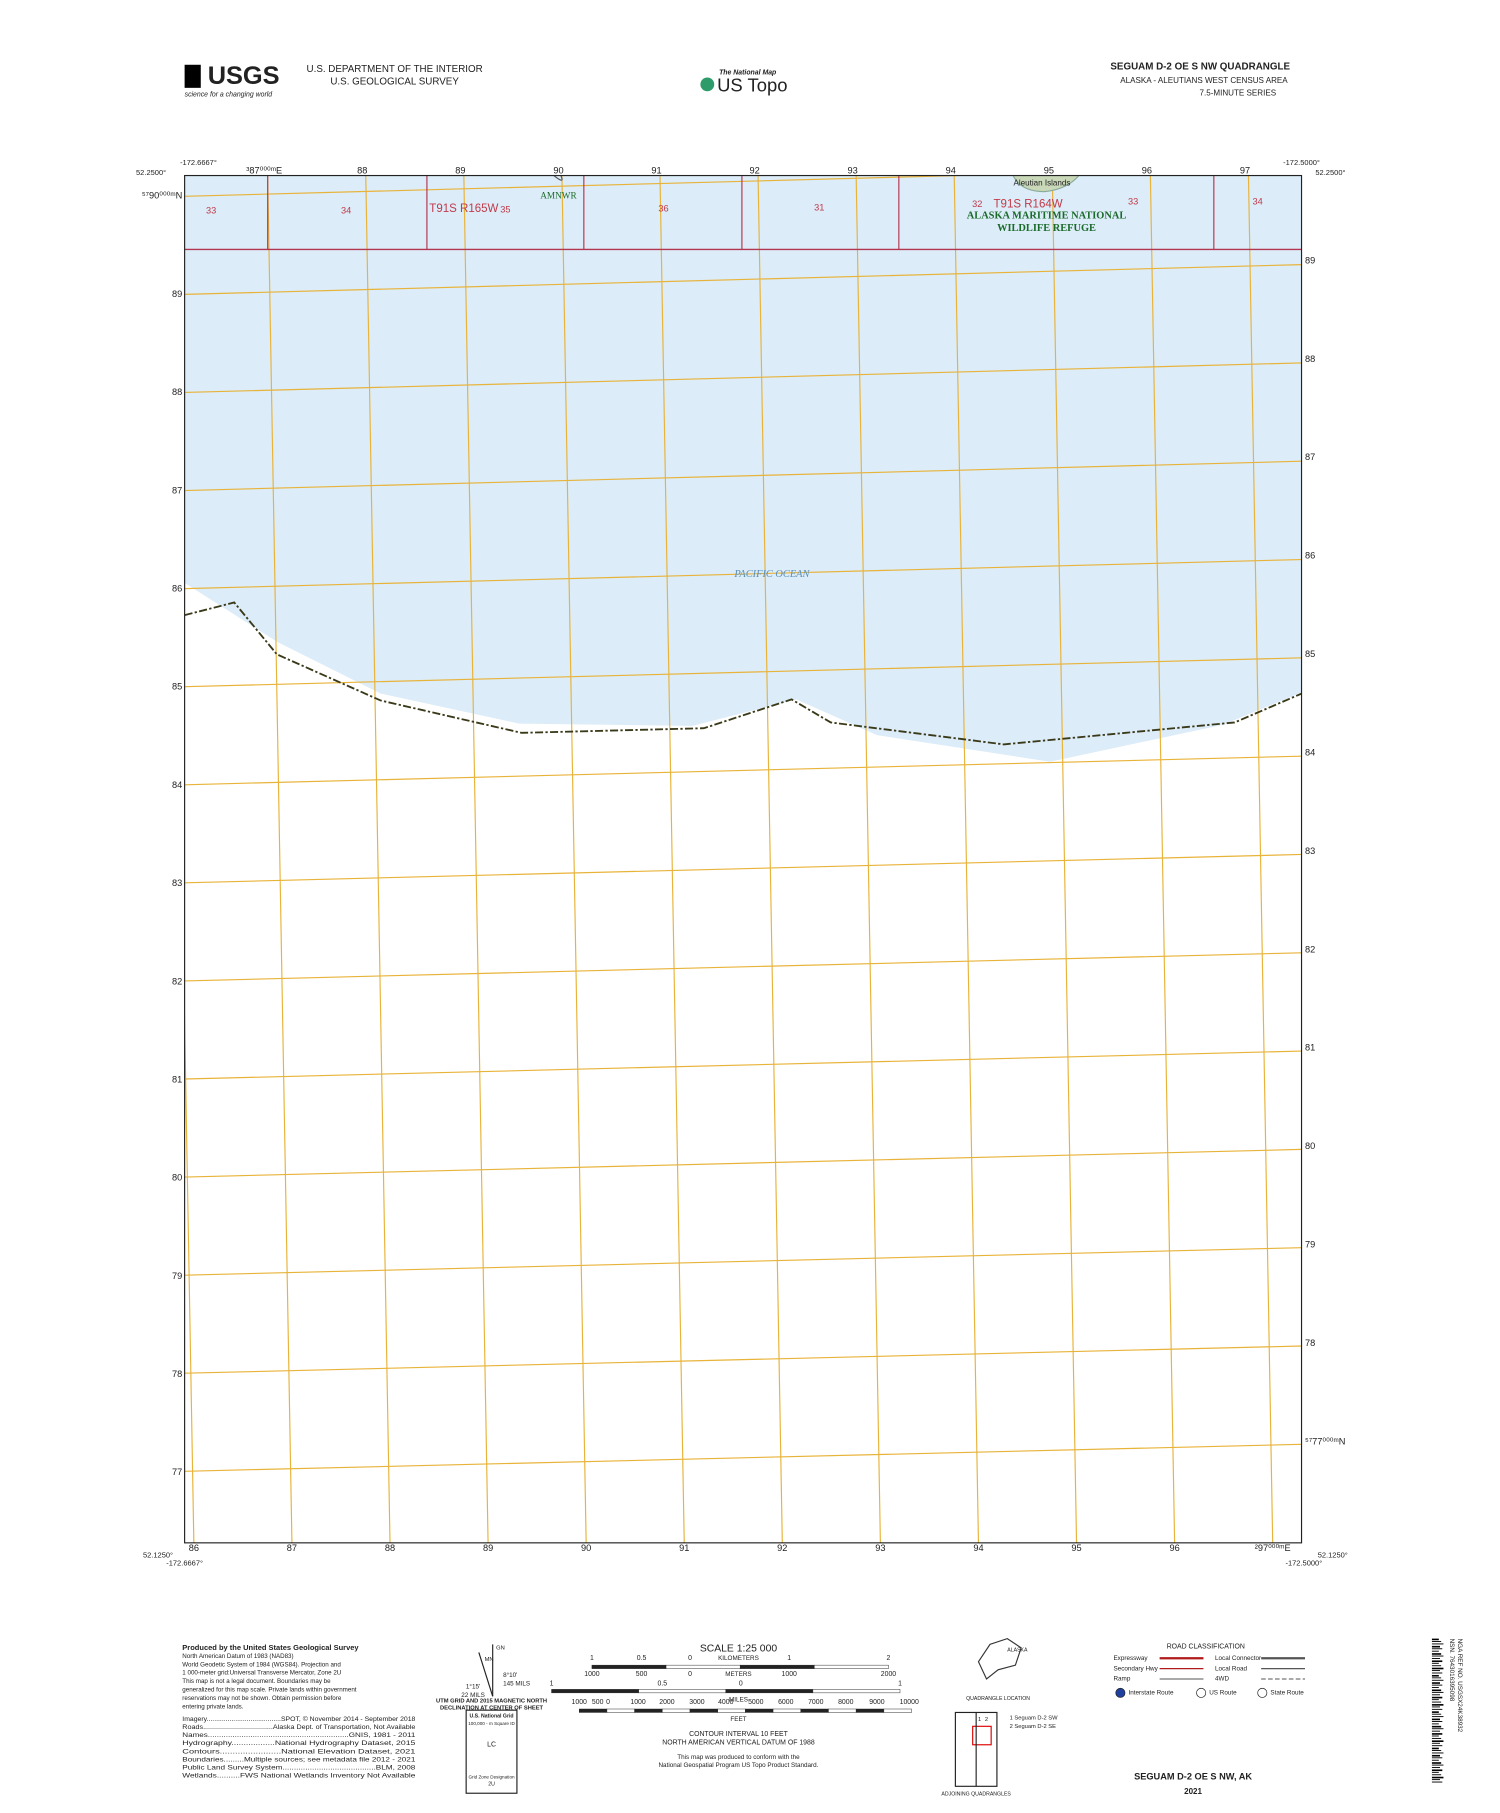 The height and width of the screenshot is (1813, 1500). Describe the element at coordinates (771, 574) in the screenshot. I see `water-label: PACIFIC OCEAN` at that location.